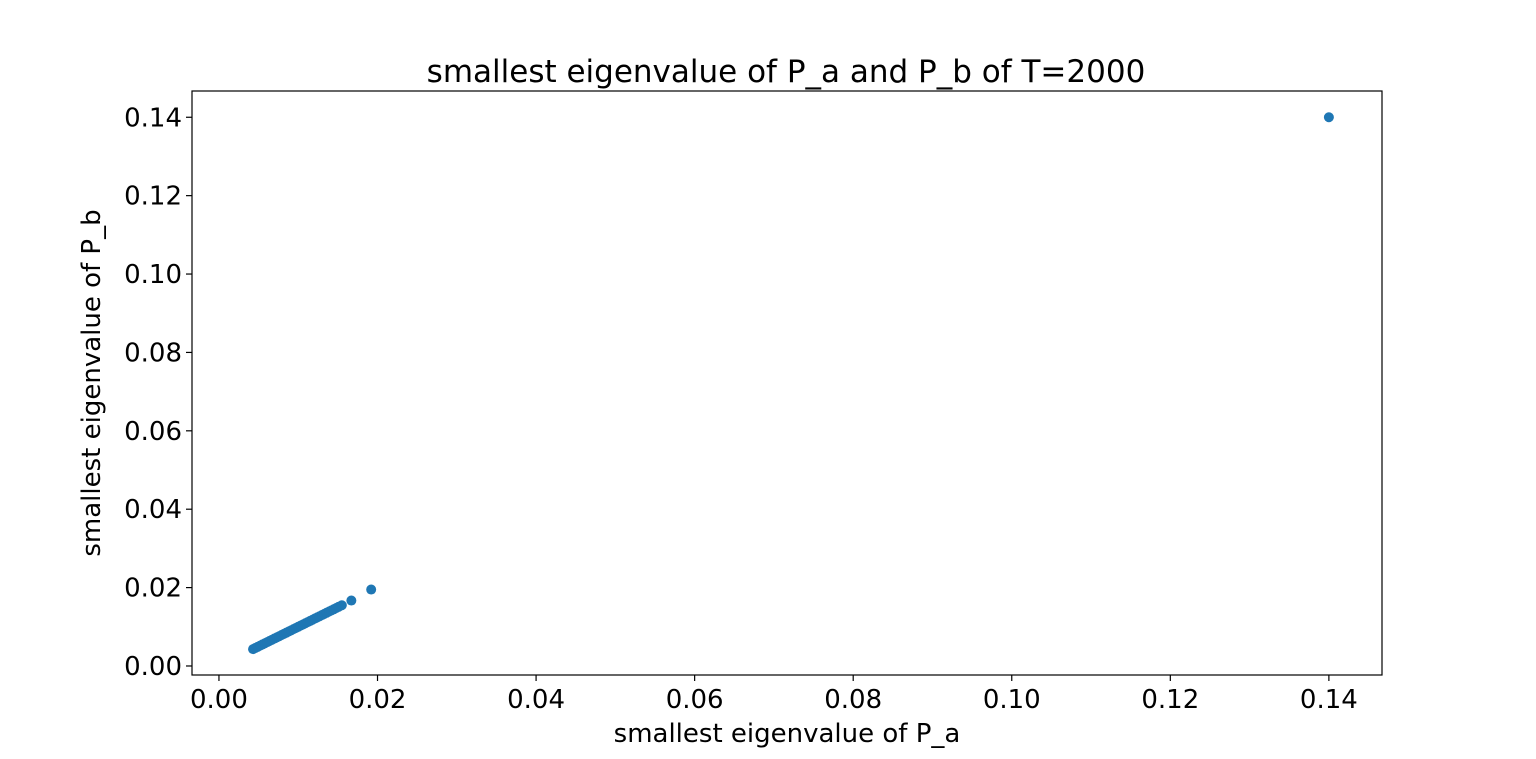  Describe the element at coordinates (774, 695) in the screenshot. I see `x-axis: 0.00 0.02 0.04 0.06 0.08 0.10 0.12 0.14` at that location.